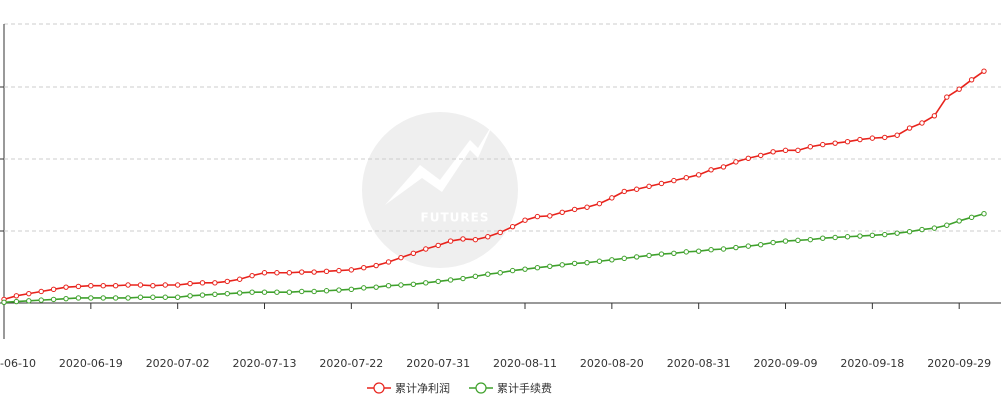 The image size is (1001, 400). Describe the element at coordinates (786, 363) in the screenshot. I see `x-tick-label: 2020-09-09` at that location.